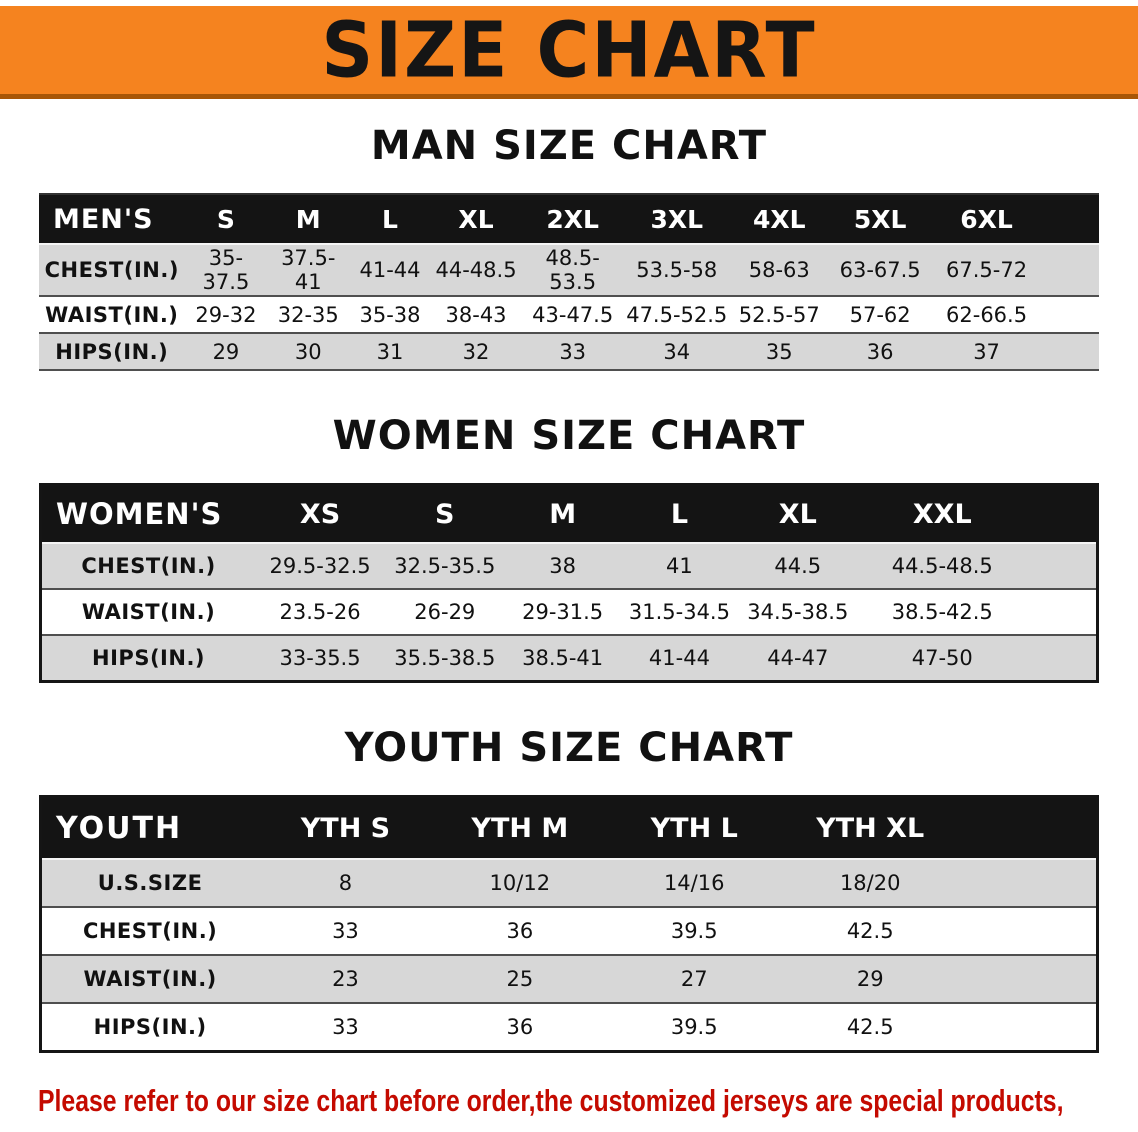  I want to click on size-column-header: XXL, so click(977, 514).